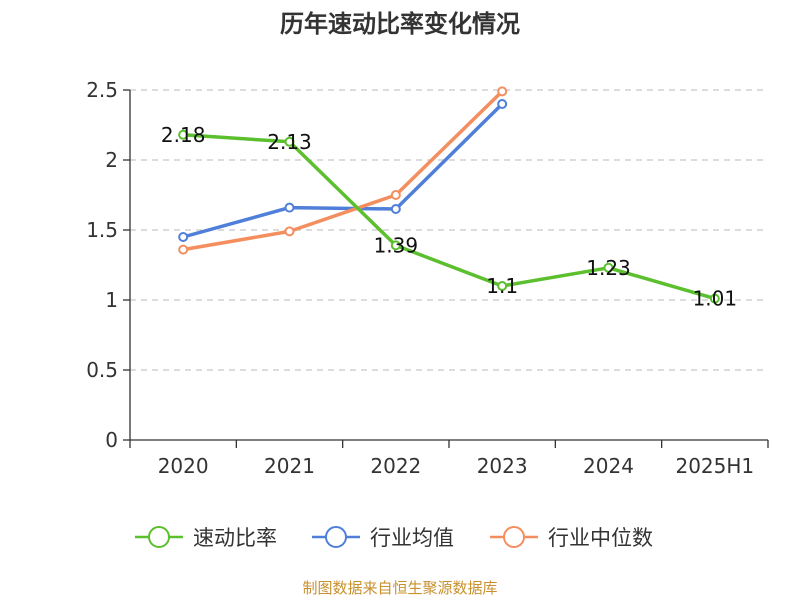 The image size is (800, 600). I want to click on x-tick-label: 2023, so click(502, 466).